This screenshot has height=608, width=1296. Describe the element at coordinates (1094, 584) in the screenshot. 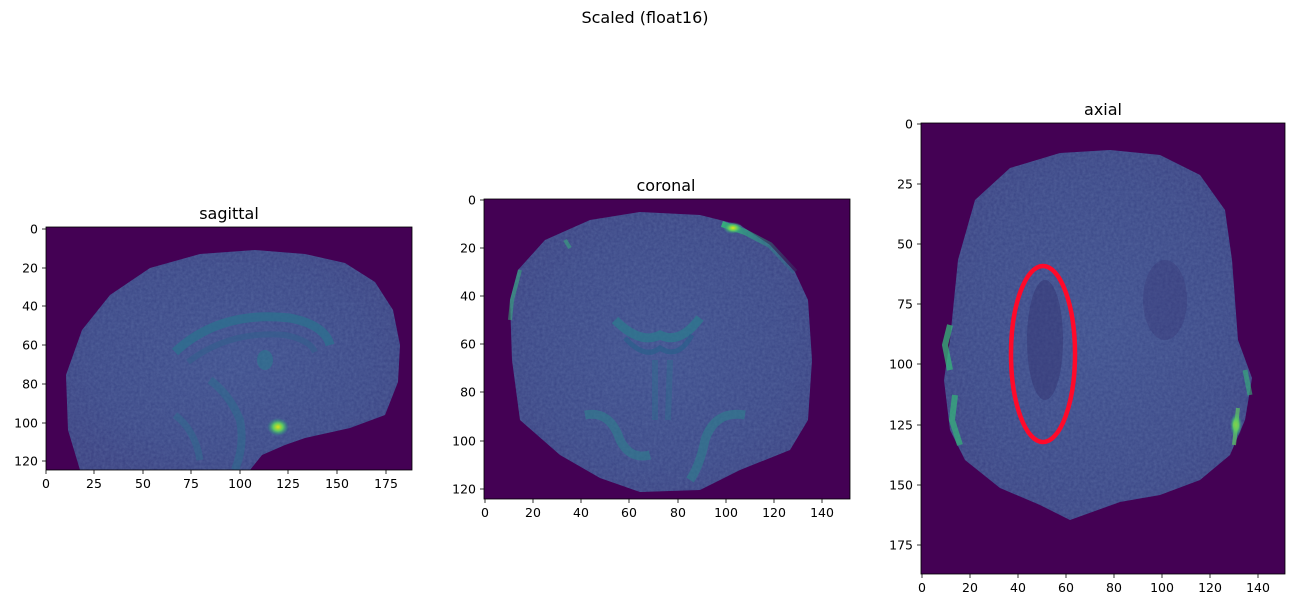

I see `x-ticks-axial: 0 20 40 60 80 100 120 140` at that location.